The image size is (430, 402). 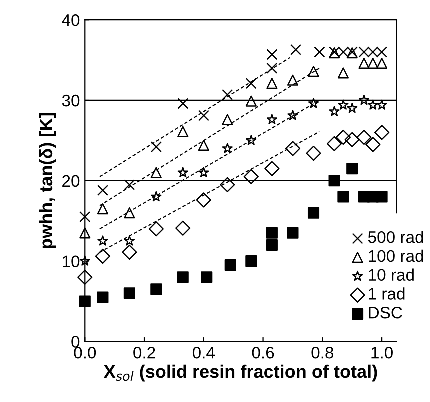 What do you see at coordinates (396, 256) in the screenshot?
I see `legend-label: 100 rad` at bounding box center [396, 256].